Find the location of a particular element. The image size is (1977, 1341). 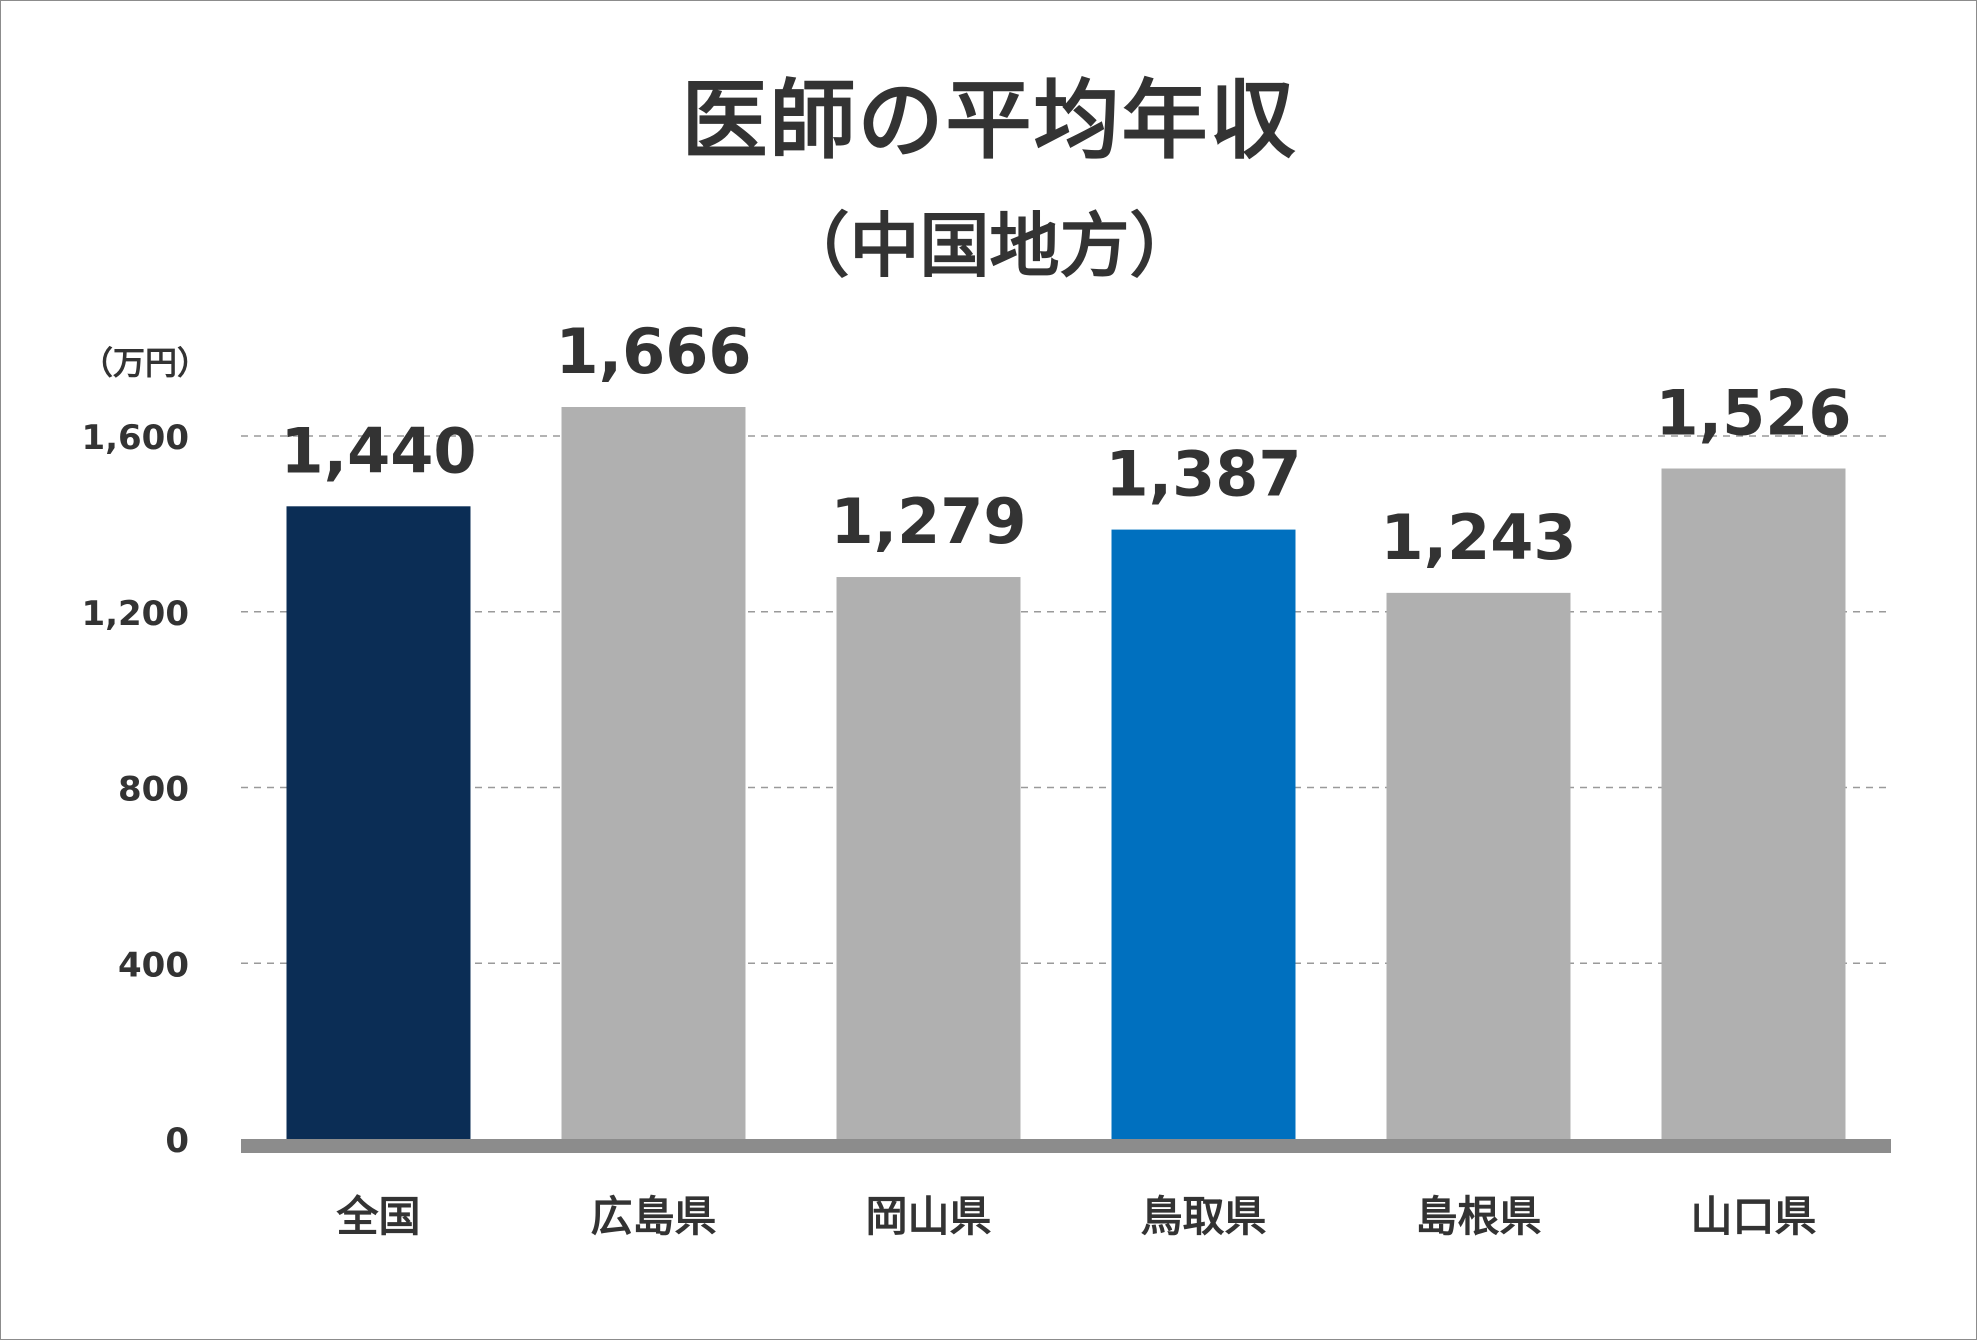

data-label: 1,243 is located at coordinates (1478, 537).